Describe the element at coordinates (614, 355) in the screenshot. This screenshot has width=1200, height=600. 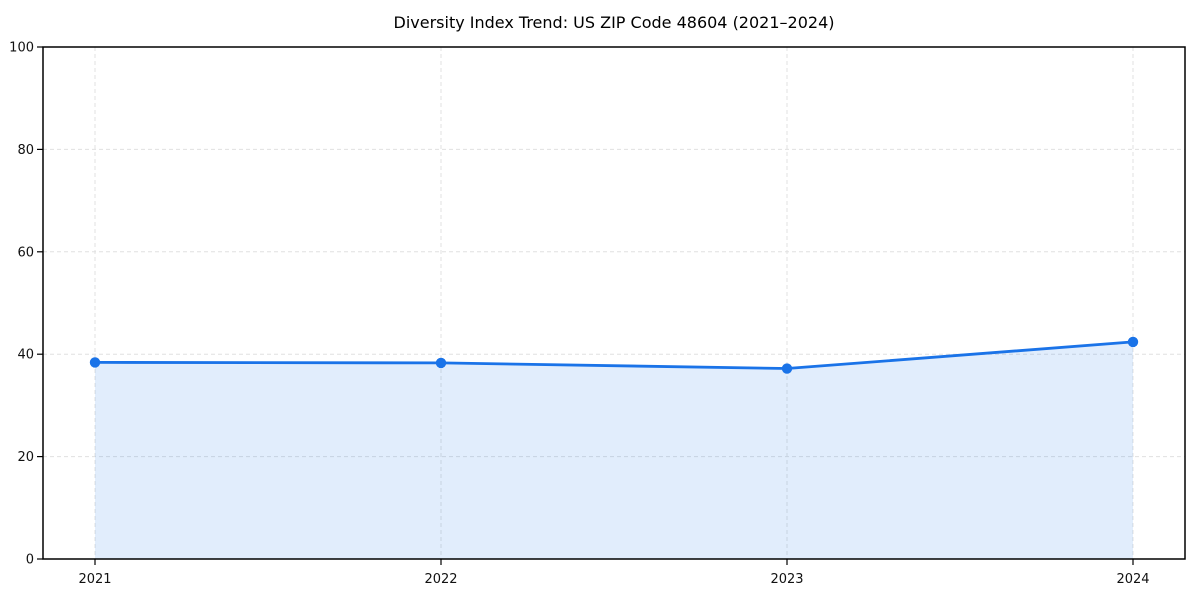
I see `trend-line` at that location.